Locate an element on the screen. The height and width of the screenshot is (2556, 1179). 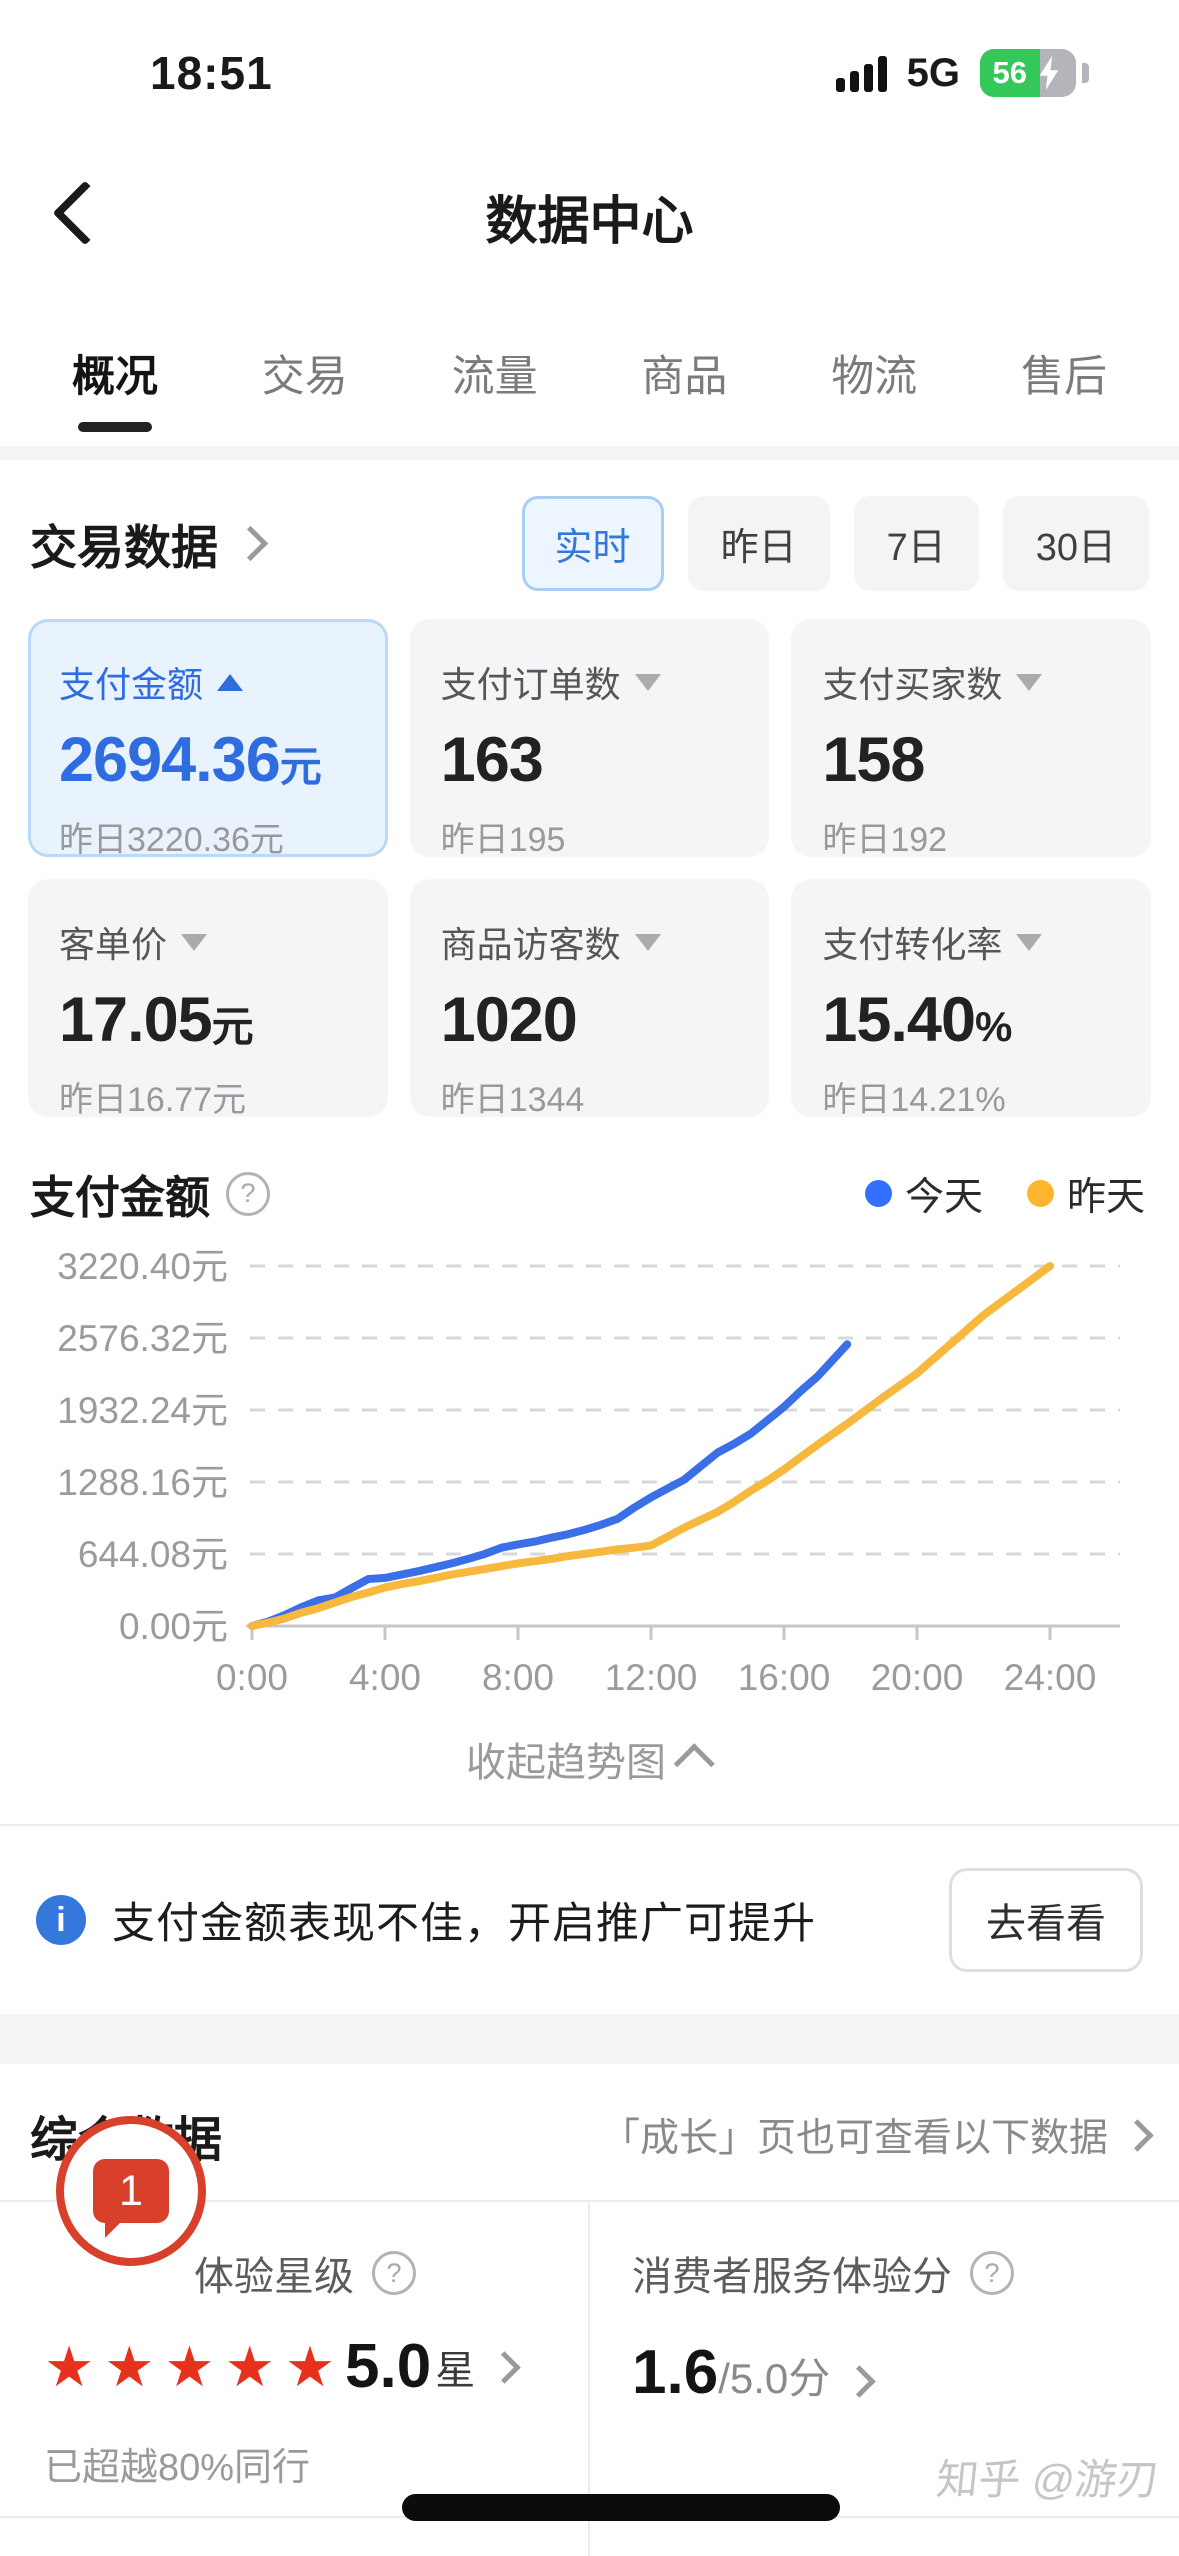
legend-yesterday: 昨天 is located at coordinates (1085, 1194).